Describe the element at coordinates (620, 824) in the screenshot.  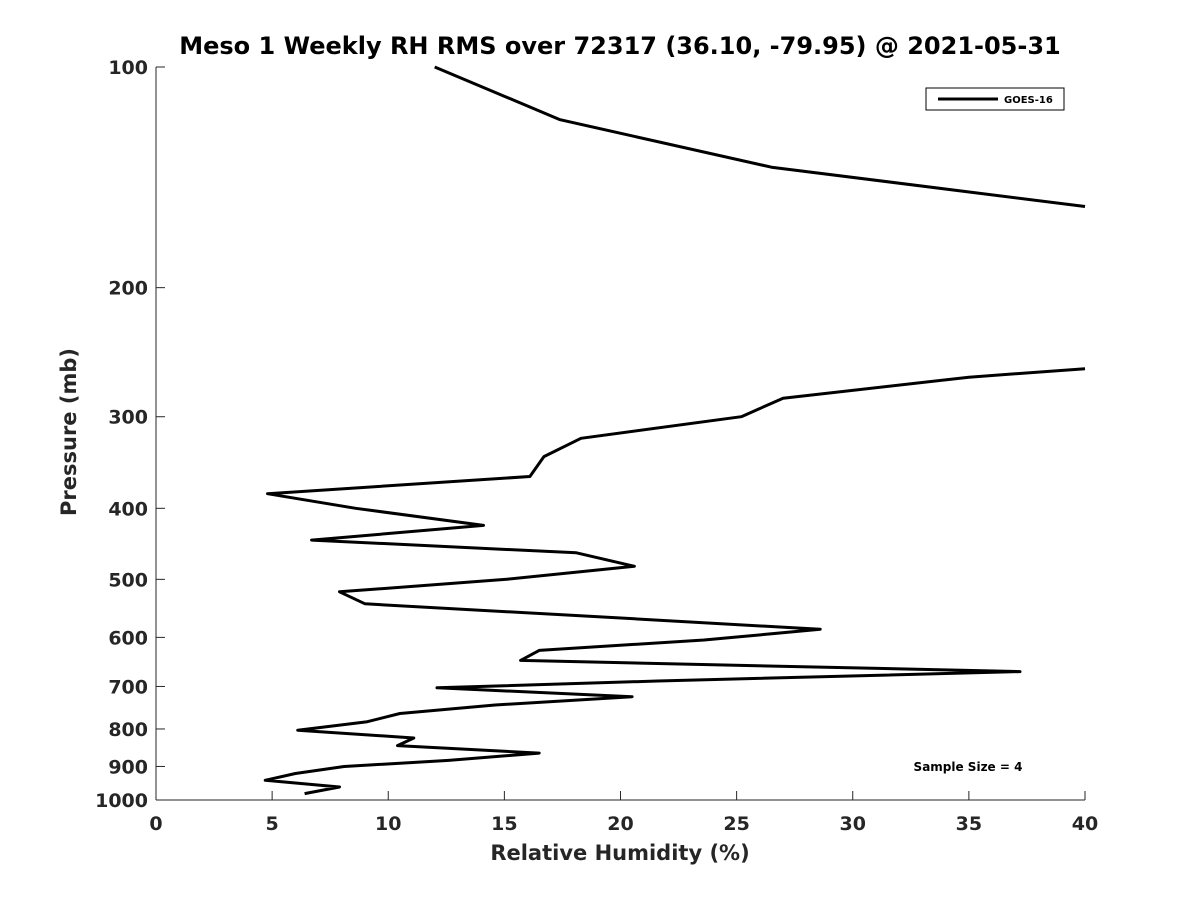
I see `x-tick-label: 20` at that location.